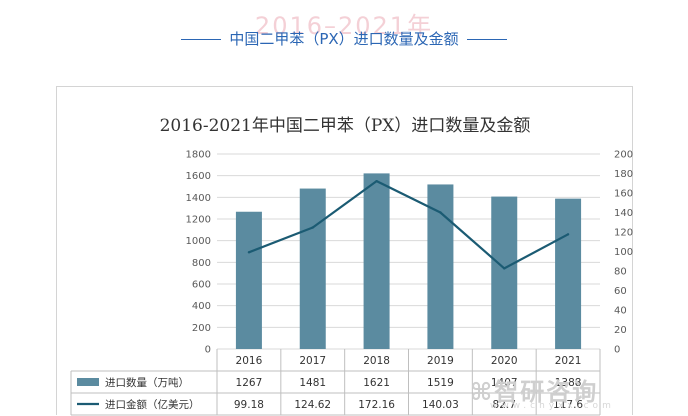 The image size is (688, 416). Describe the element at coordinates (344, 26) in the screenshot. I see `watermark-title: 2016–2021年` at that location.